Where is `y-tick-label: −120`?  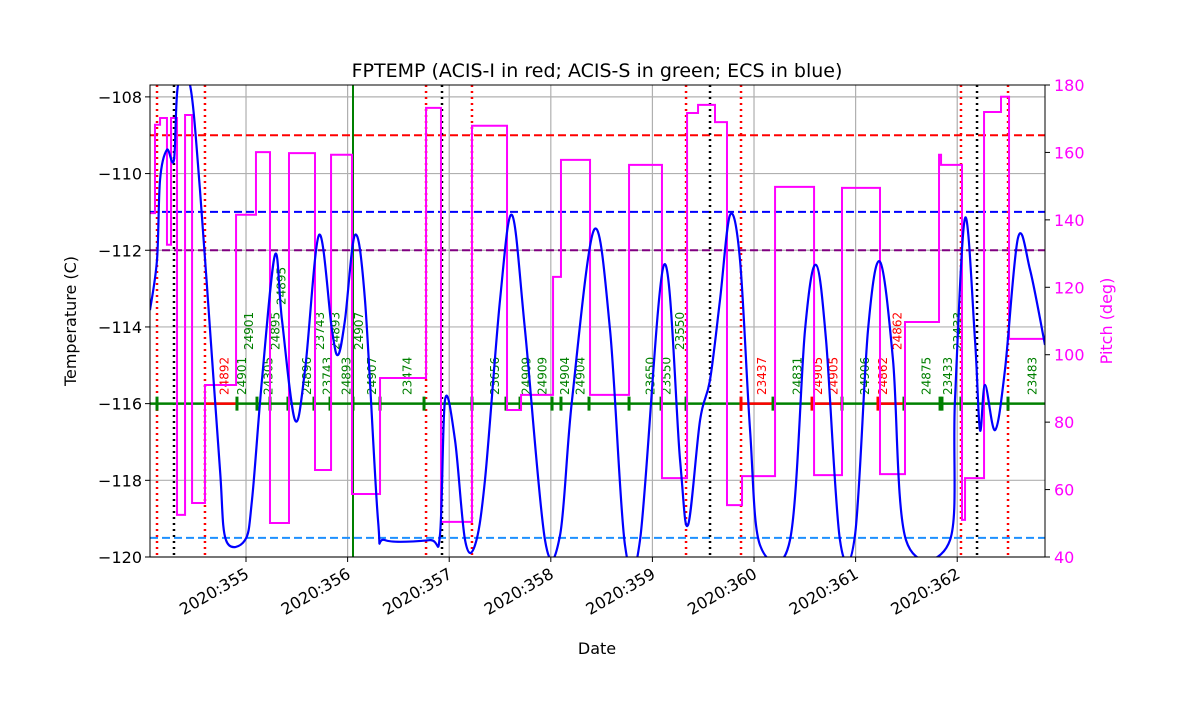 y-tick-label: −120 is located at coordinates (120, 557).